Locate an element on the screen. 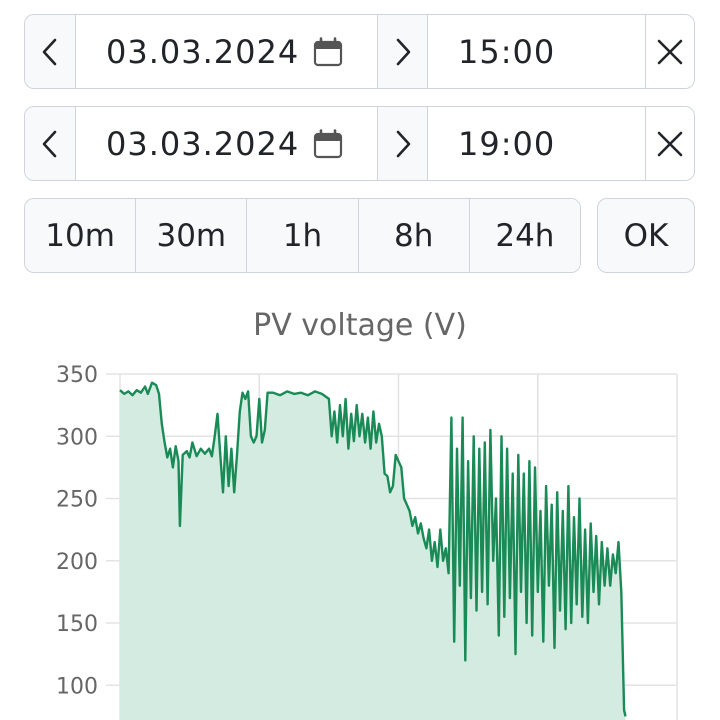  end-time-input: 19:00 is located at coordinates (537, 143).